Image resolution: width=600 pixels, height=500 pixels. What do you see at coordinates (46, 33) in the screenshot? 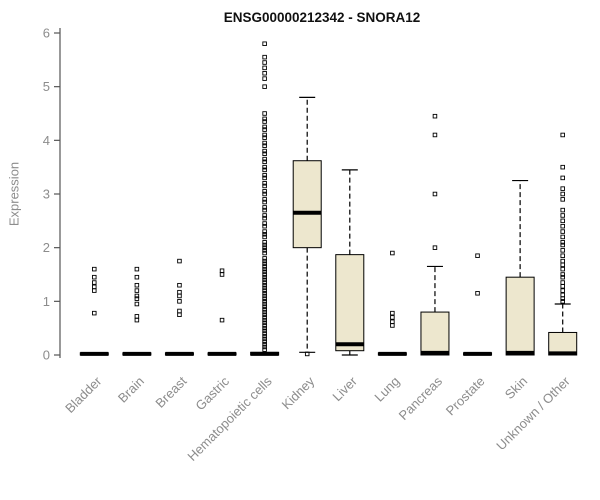
I see `y-tick-label: 6` at bounding box center [46, 33].